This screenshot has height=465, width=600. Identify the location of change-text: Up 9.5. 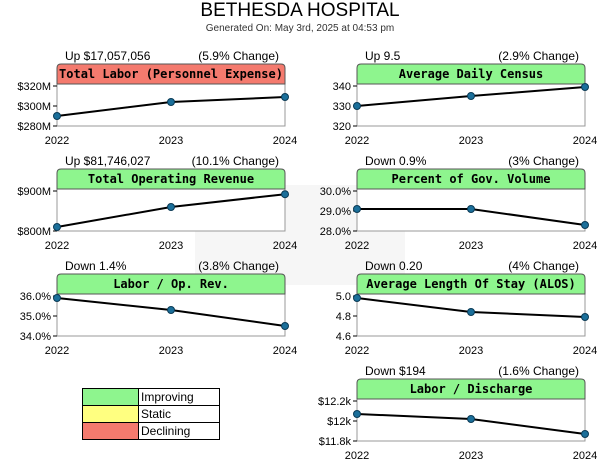
(383, 56).